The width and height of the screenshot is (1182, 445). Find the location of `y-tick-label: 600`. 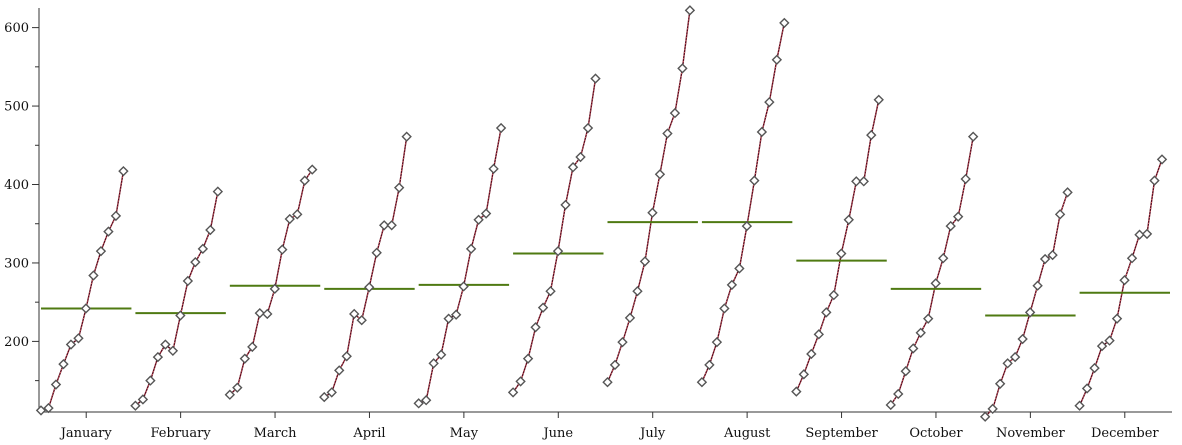

y-tick-label: 600 is located at coordinates (16, 28).